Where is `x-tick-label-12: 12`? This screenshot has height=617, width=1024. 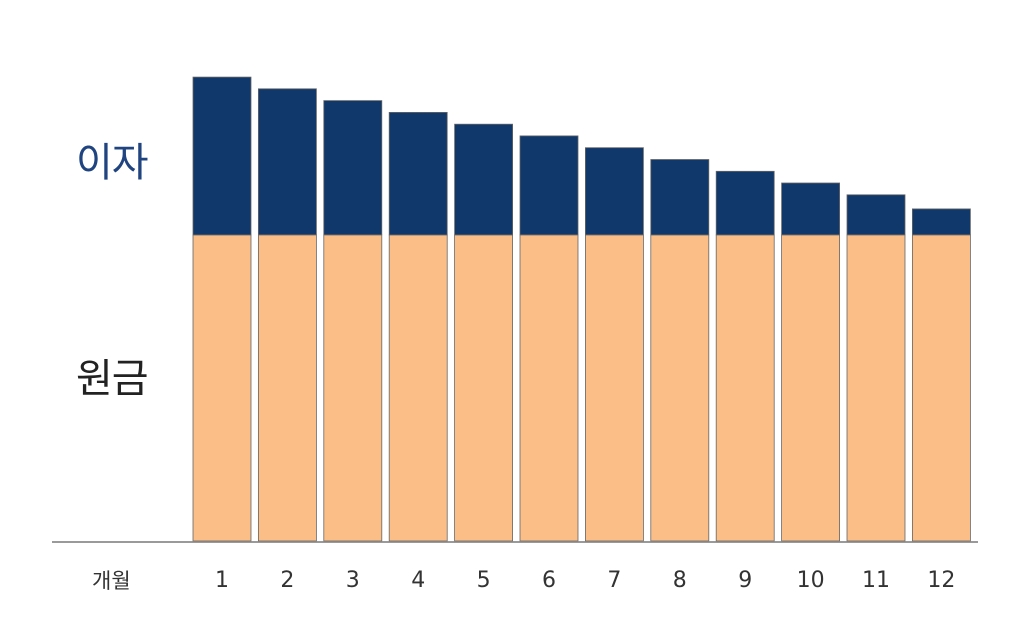
x-tick-label-12: 12 is located at coordinates (941, 580).